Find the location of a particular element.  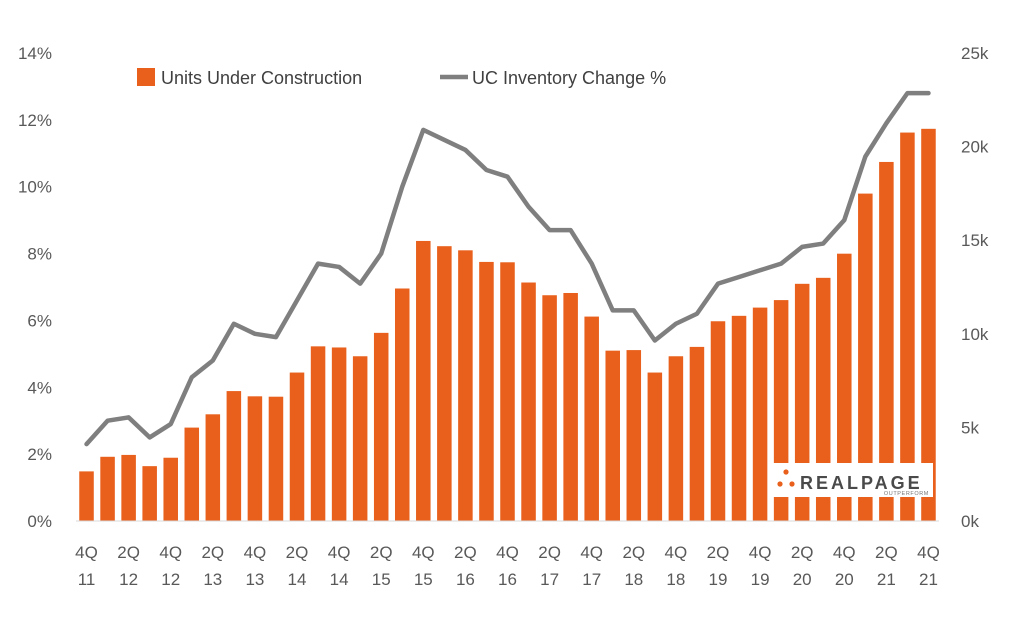

x-tick-label: 14 is located at coordinates (297, 579).